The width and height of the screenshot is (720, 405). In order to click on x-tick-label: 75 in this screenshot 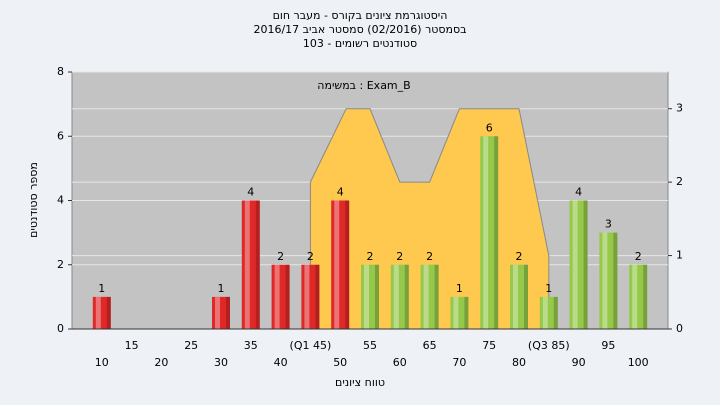, I will do `click(489, 345)`.